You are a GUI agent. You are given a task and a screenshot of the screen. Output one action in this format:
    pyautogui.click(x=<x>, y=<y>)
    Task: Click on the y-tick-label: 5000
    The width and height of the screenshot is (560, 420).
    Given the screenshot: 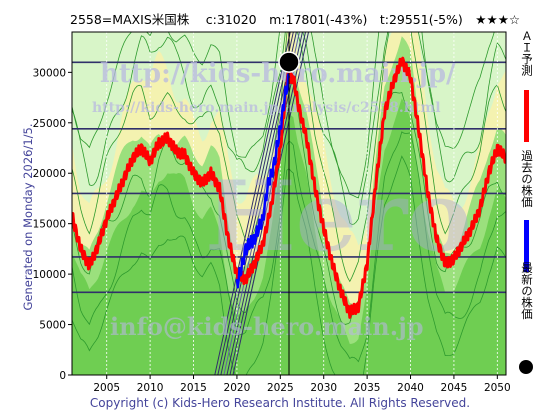 What is the action you would take?
    pyautogui.click(x=52, y=326)
    